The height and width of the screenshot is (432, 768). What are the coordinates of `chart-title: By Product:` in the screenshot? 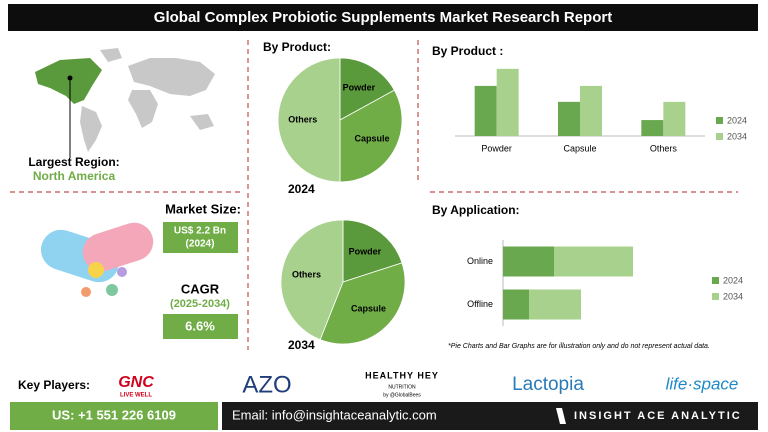 It's located at (297, 47).